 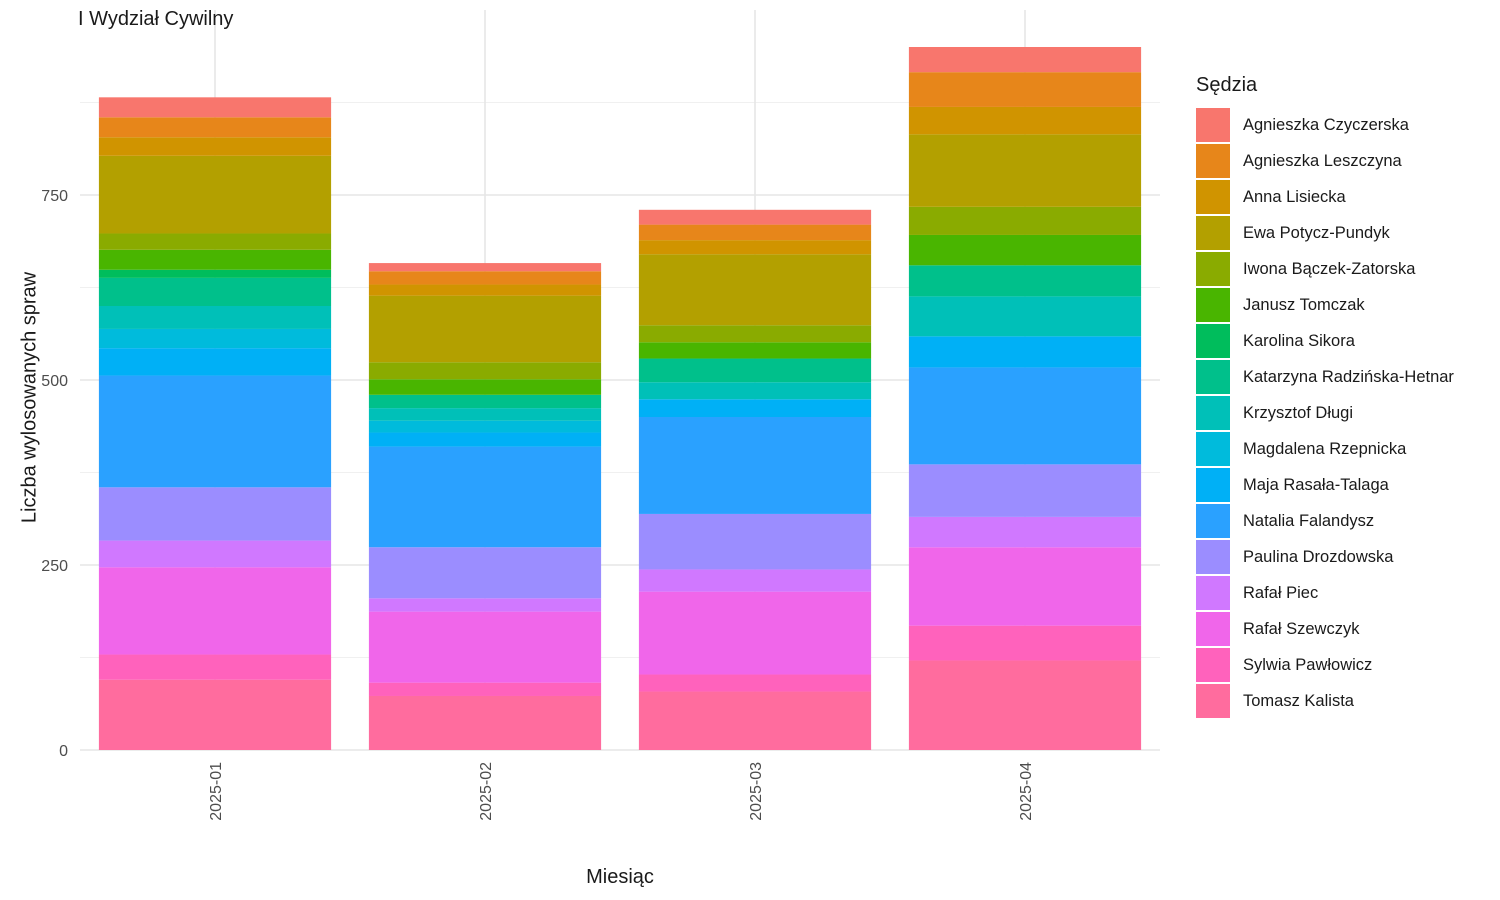 I want to click on legend-label: Rafał Piec, so click(x=1281, y=592).